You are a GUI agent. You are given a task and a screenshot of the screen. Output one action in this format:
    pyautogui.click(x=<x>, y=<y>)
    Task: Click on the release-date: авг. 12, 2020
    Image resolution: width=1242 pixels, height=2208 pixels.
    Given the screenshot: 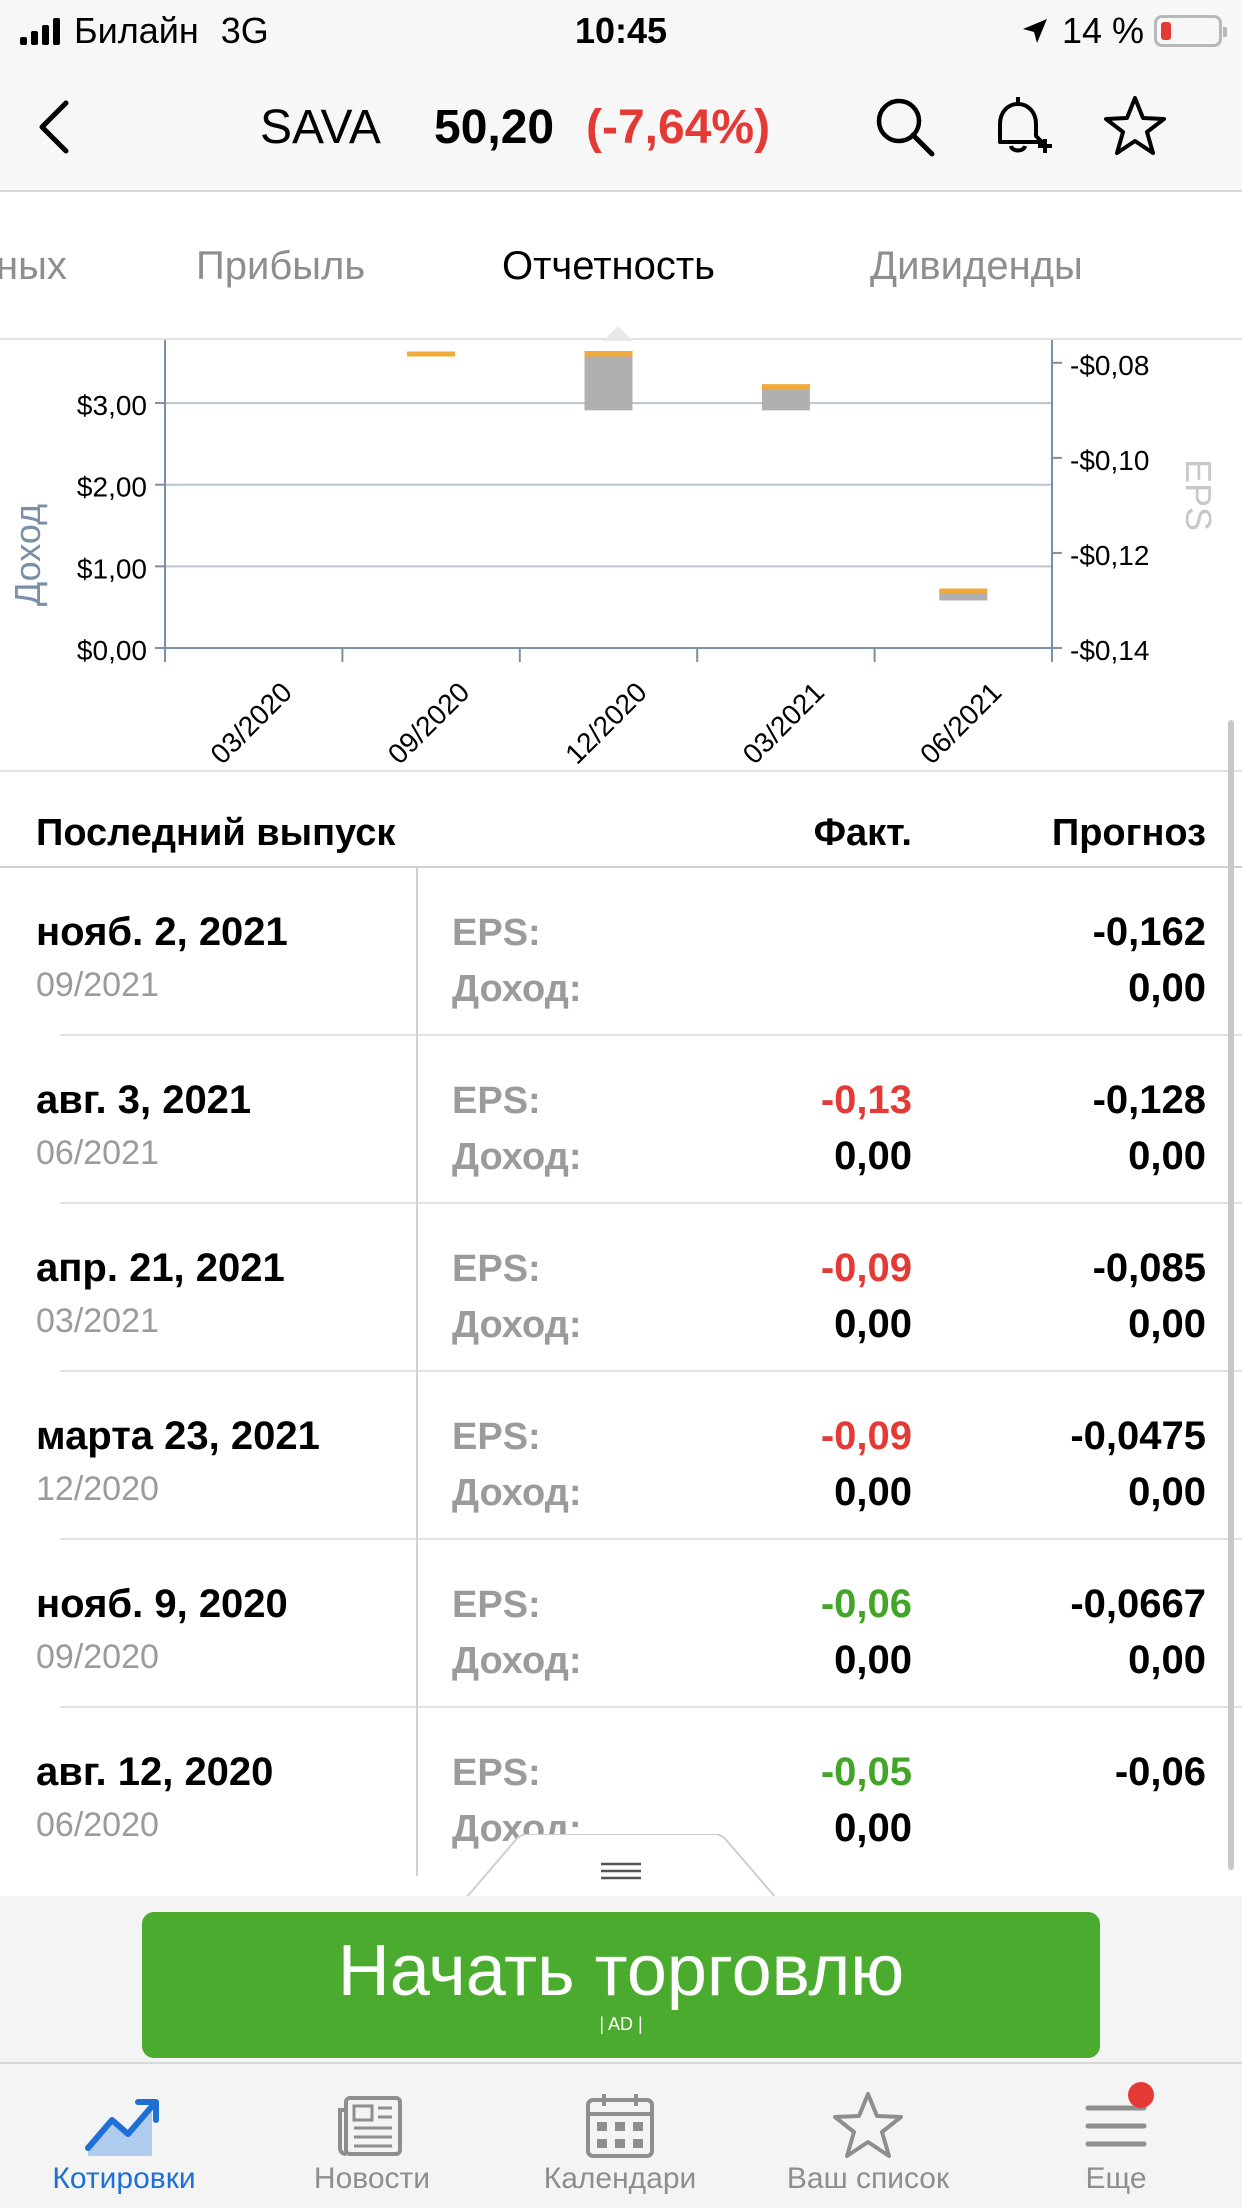 What is the action you would take?
    pyautogui.click(x=155, y=1772)
    